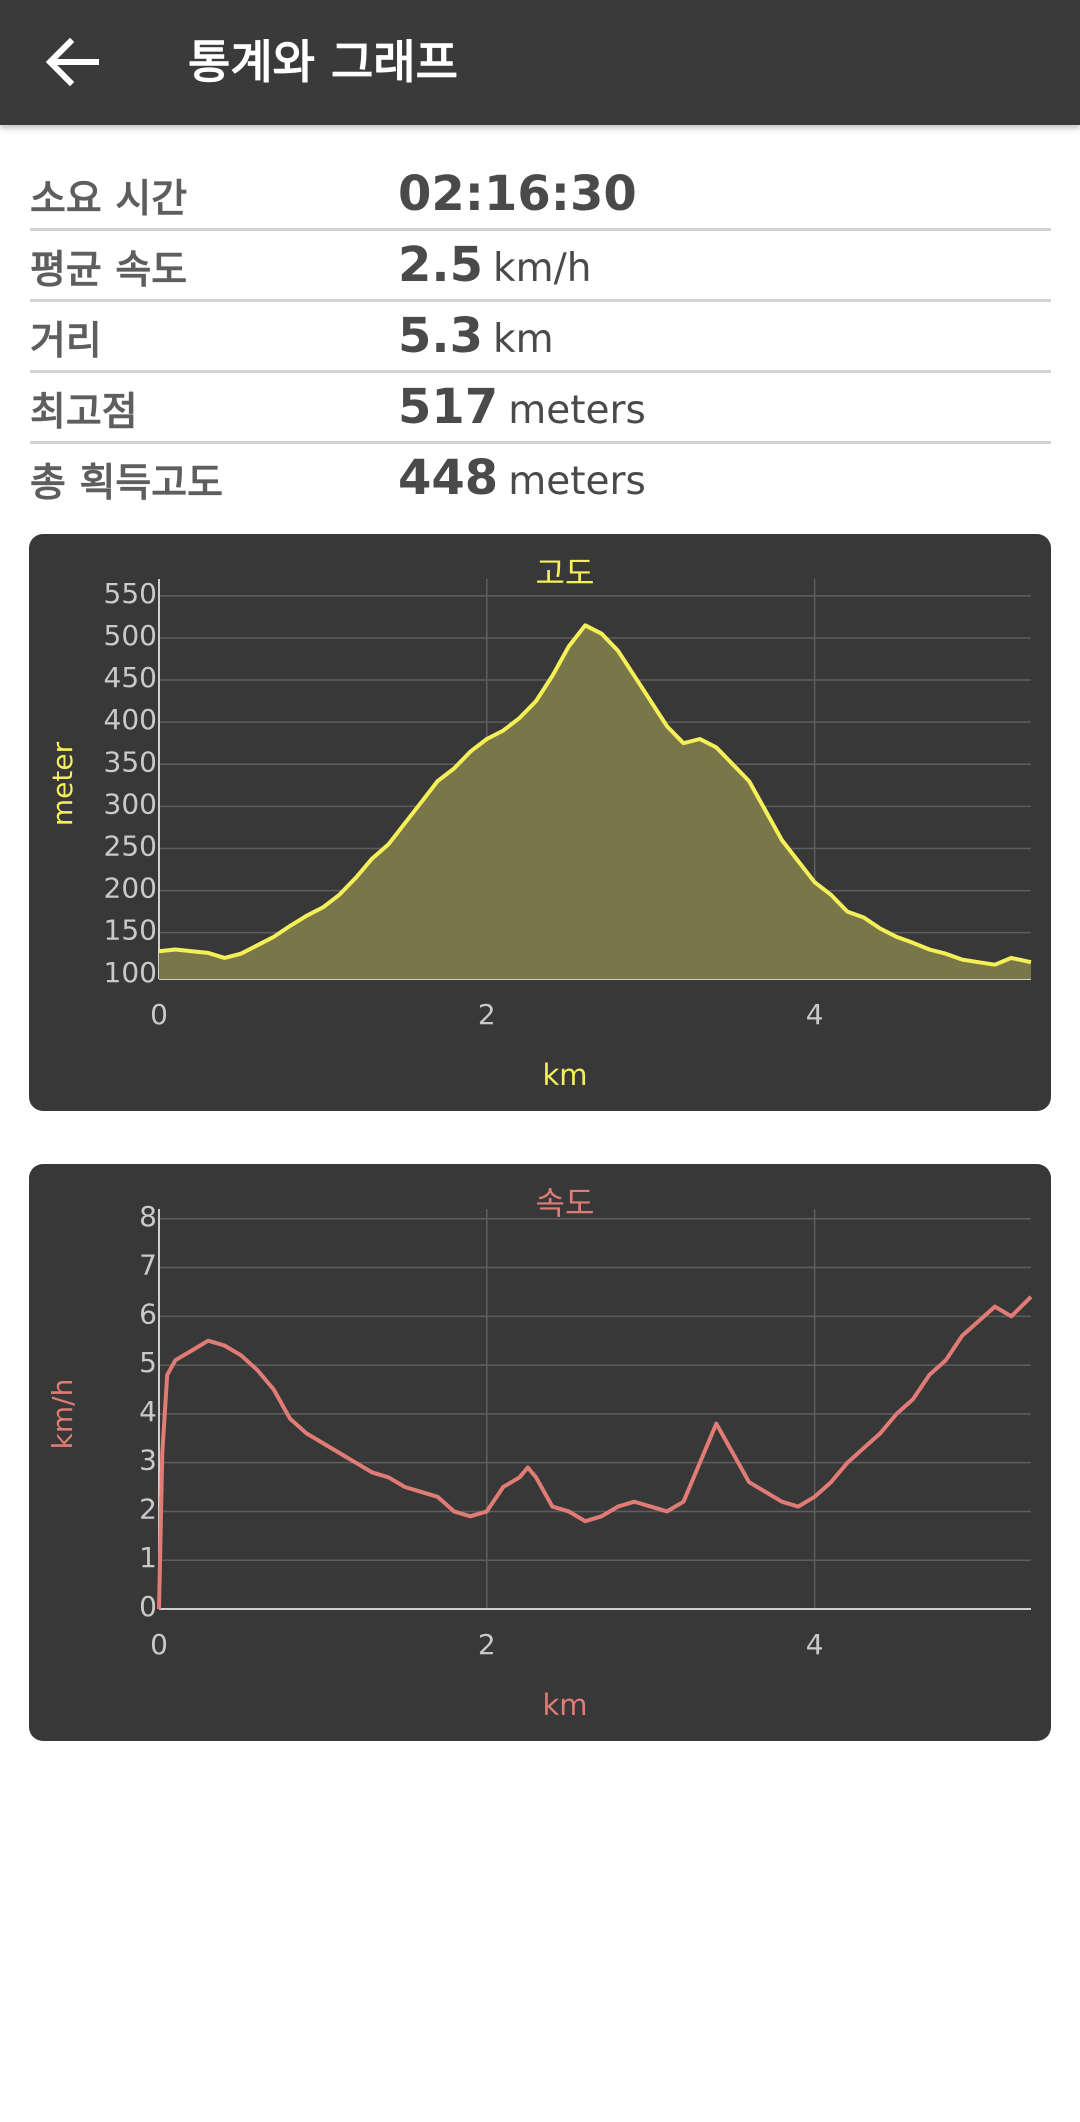 This screenshot has height=2122, width=1080. I want to click on app-bar: 통계와 그래프, so click(540, 62).